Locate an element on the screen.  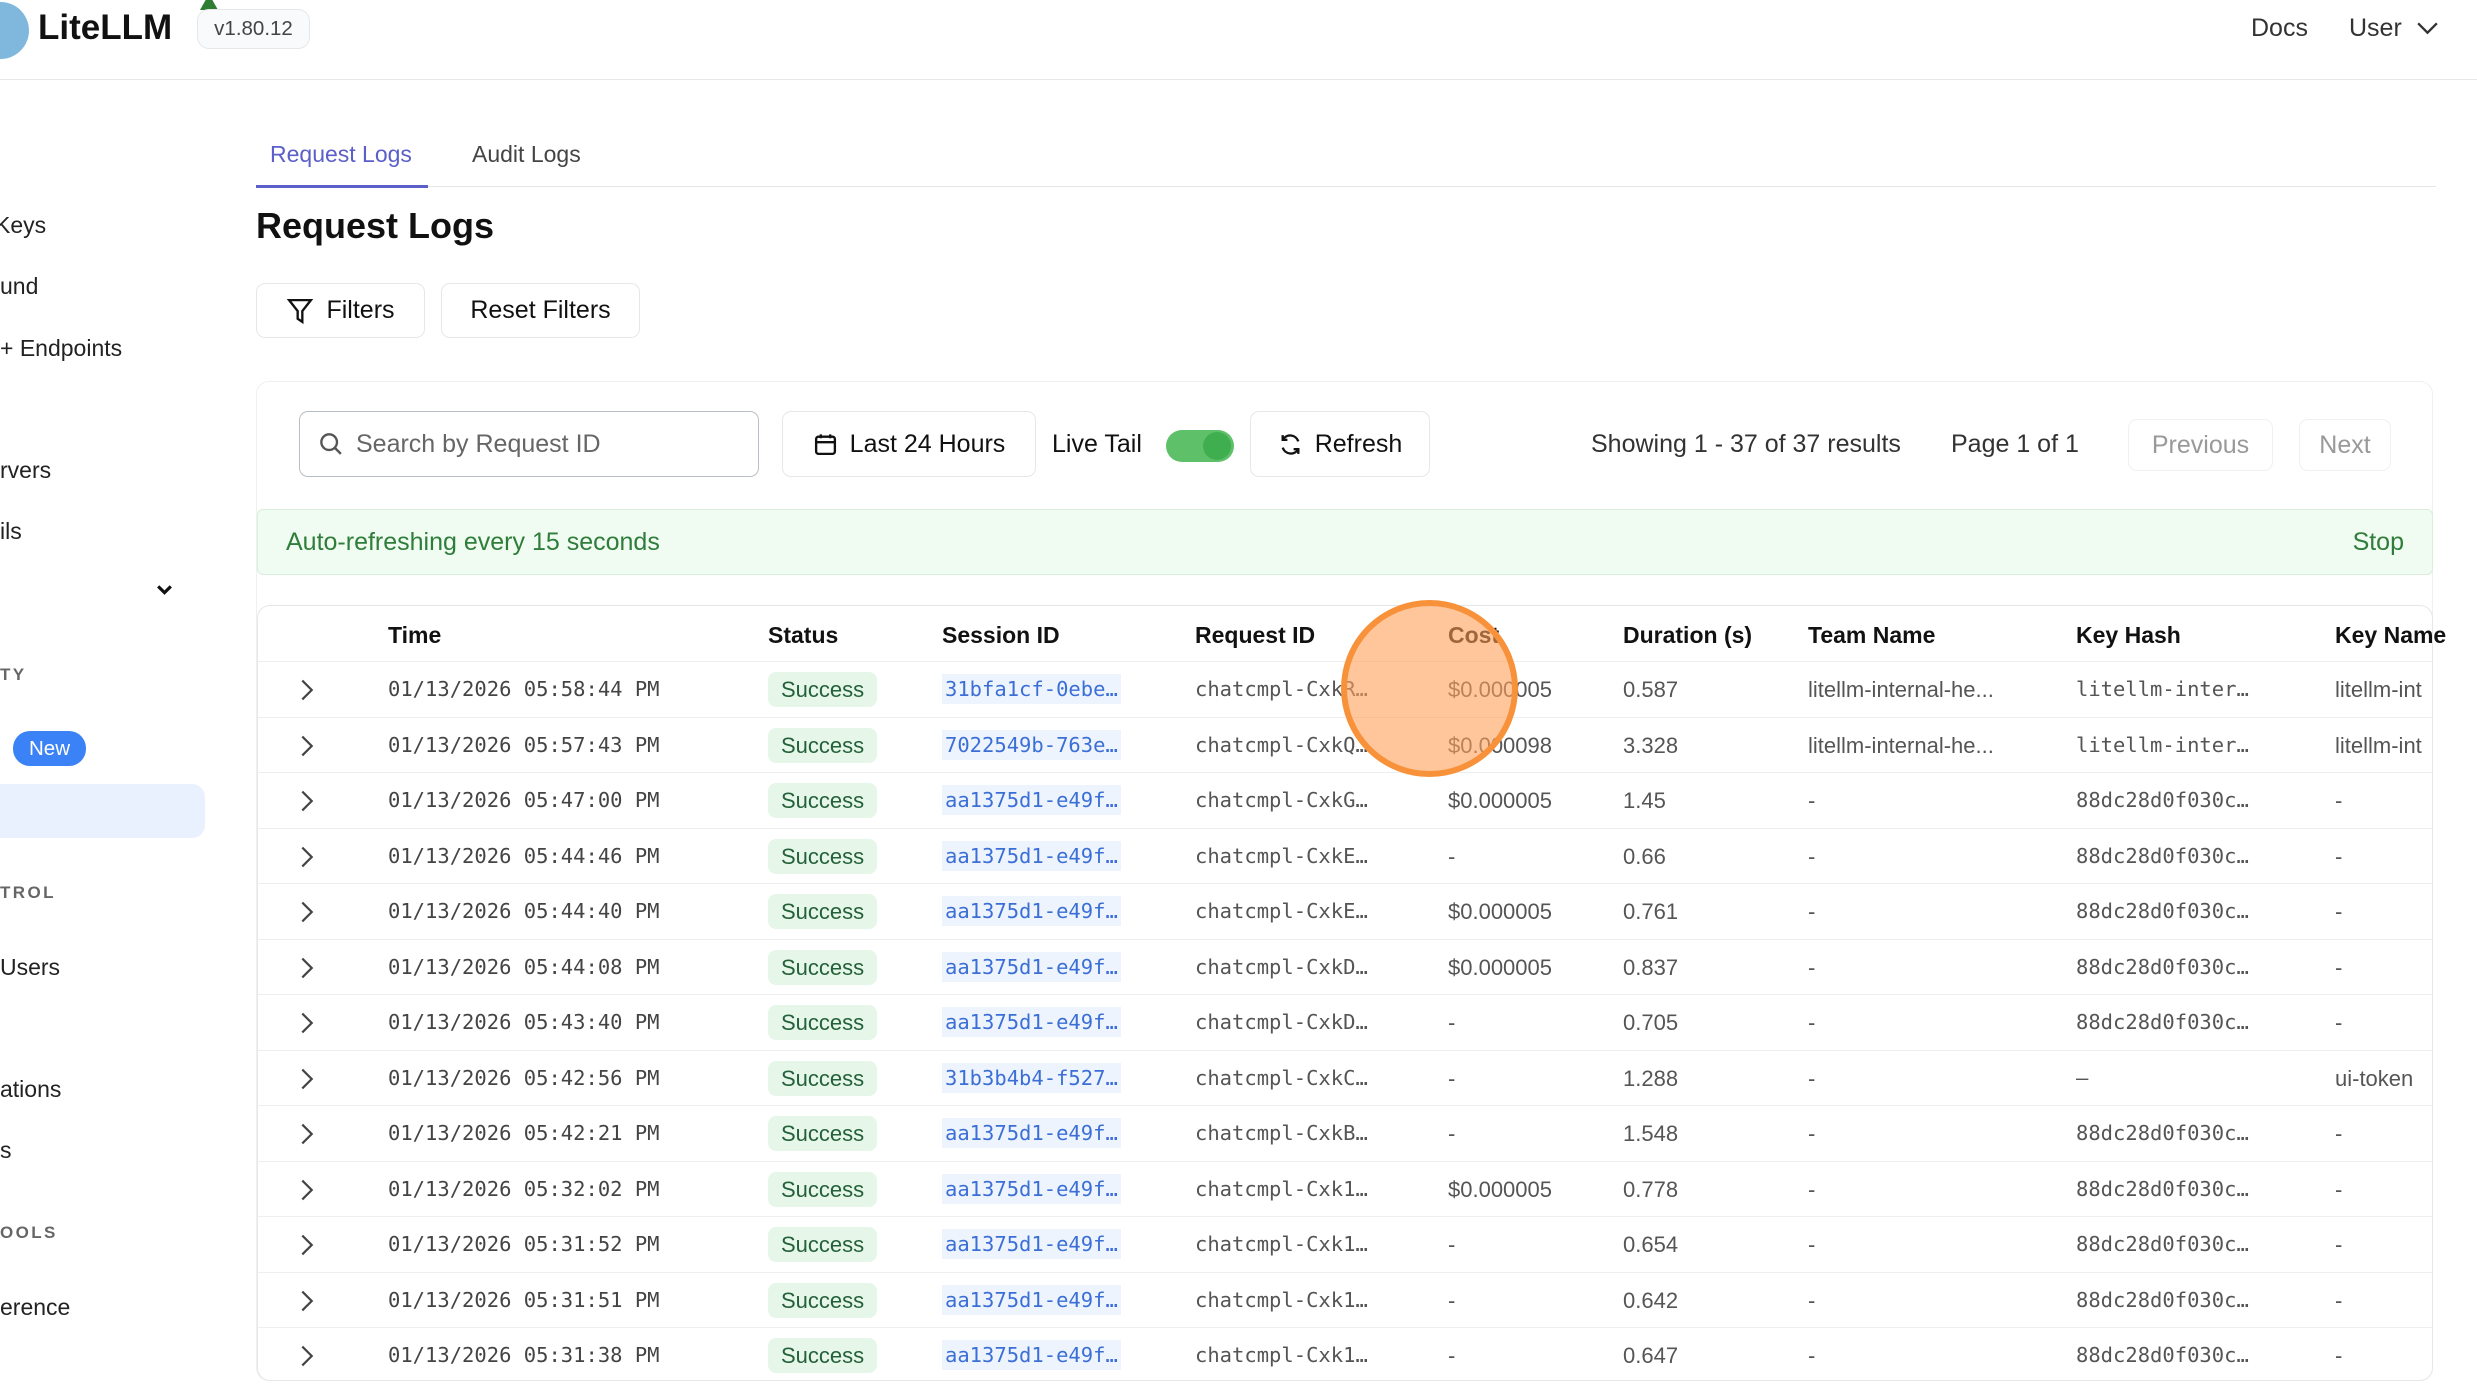
sidebar-item-api-reference: erence is located at coordinates (35, 1307).